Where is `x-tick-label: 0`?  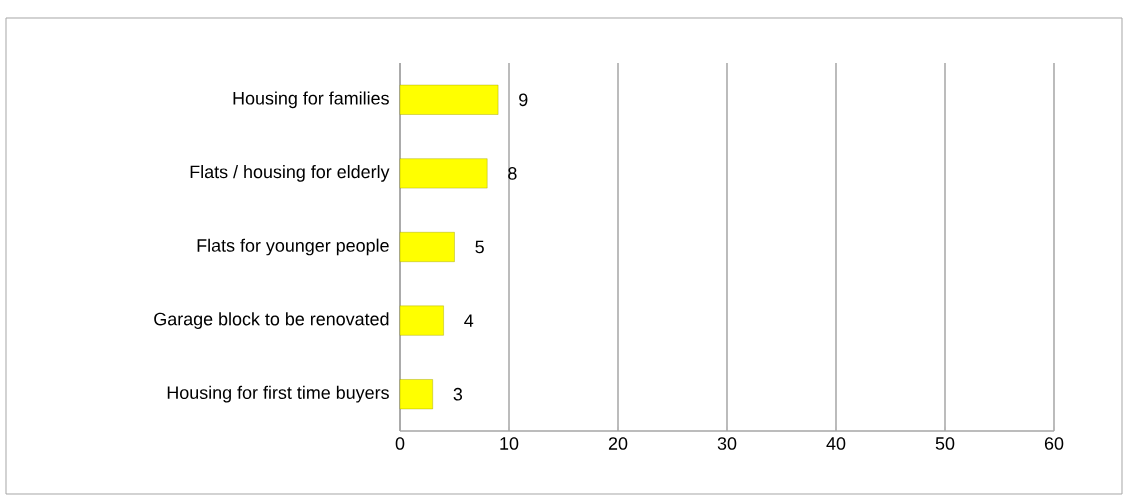
x-tick-label: 0 is located at coordinates (400, 443).